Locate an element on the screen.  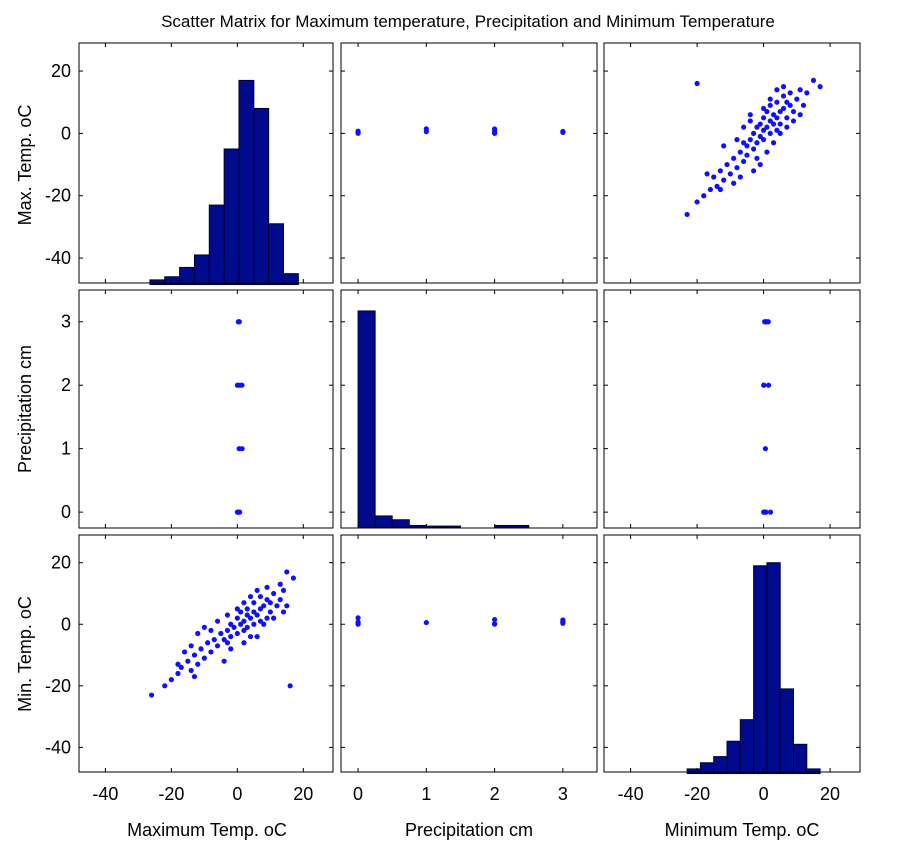
y-axis-label-max: Max. Temp. oC is located at coordinates (25, 165).